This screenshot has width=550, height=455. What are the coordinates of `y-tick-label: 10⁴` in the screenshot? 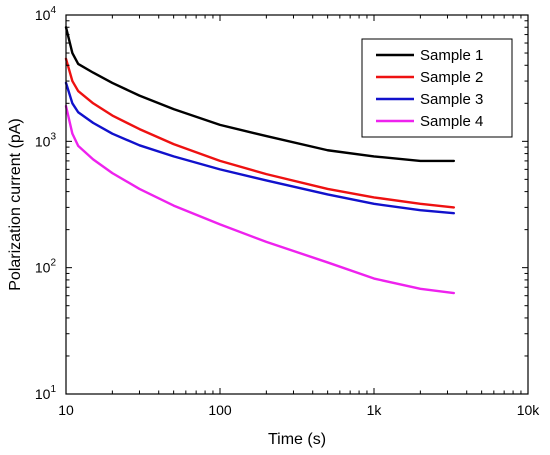 It's located at (46, 14).